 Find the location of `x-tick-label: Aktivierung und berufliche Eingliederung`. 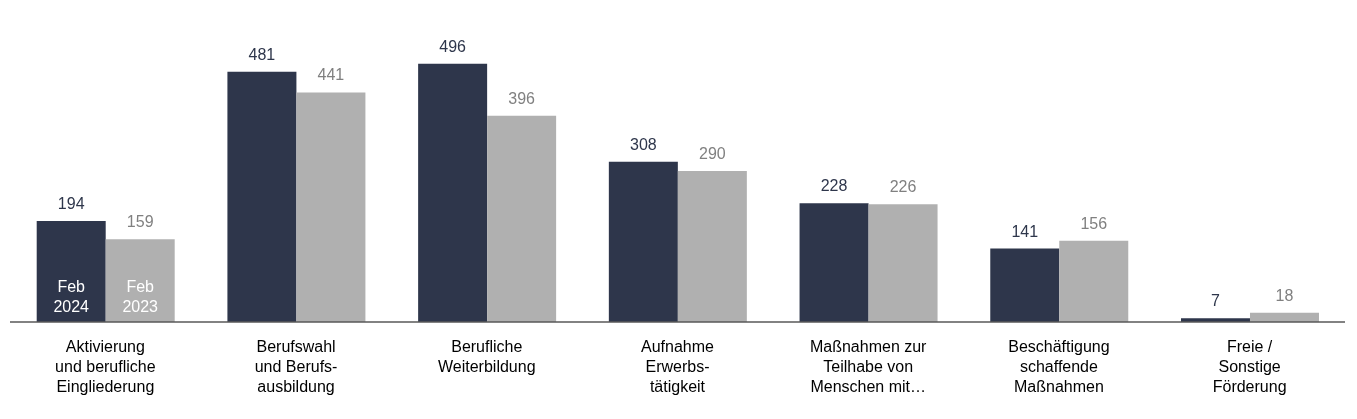

x-tick-label: Aktivierung und berufliche Eingliederung is located at coordinates (105, 366).